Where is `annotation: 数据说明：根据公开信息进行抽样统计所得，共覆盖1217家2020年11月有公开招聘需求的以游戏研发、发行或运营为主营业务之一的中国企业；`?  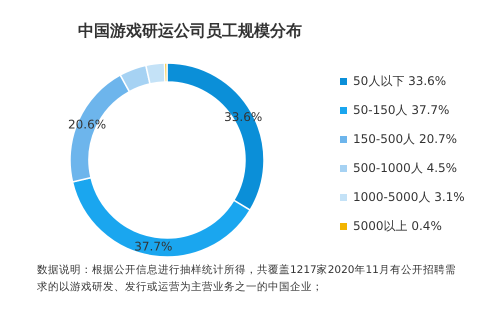 annotation: 数据说明：根据公开信息进行抽样统计所得，共覆盖1217家2020年11月有公开招聘需求的以游戏研发、发行或运营为主营业务之一的中国企业； is located at coordinates (247, 279).